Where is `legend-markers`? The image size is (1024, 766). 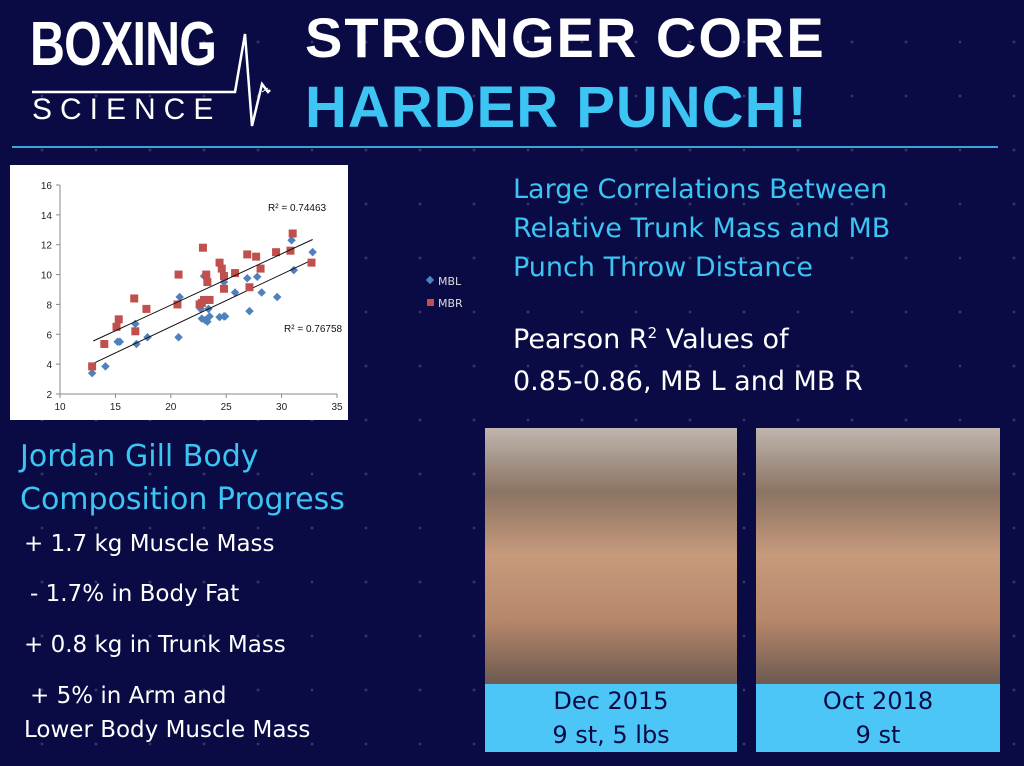
legend-markers is located at coordinates (430, 290).